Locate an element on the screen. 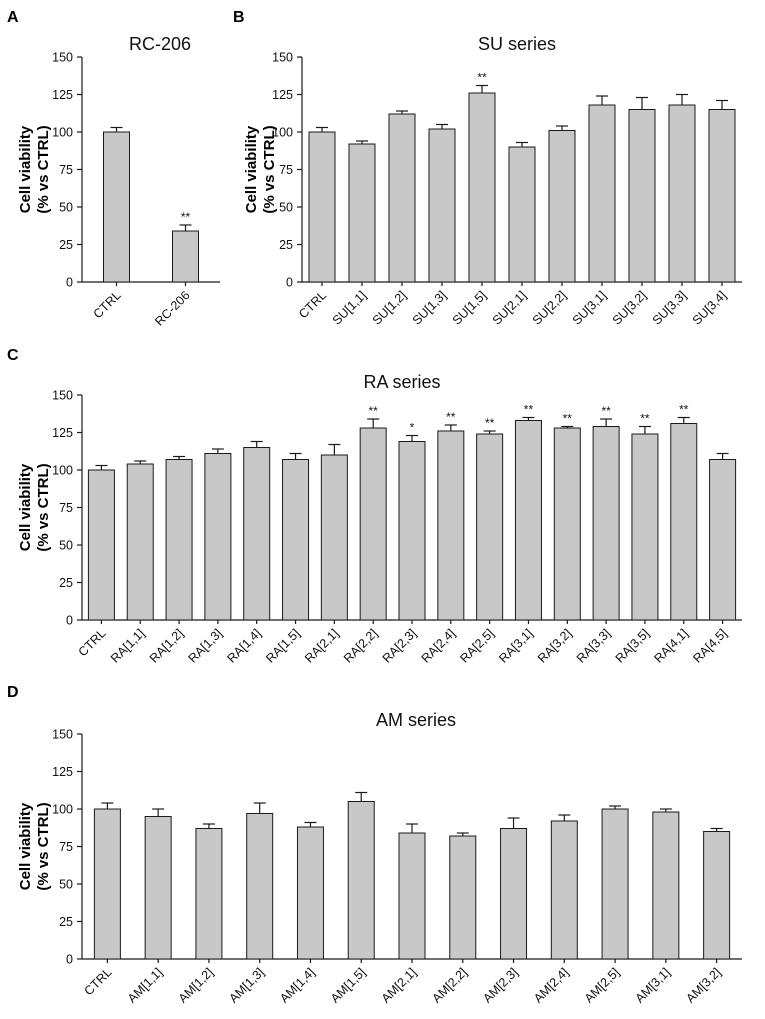  category-label: AM[2,5] is located at coordinates (602, 985).